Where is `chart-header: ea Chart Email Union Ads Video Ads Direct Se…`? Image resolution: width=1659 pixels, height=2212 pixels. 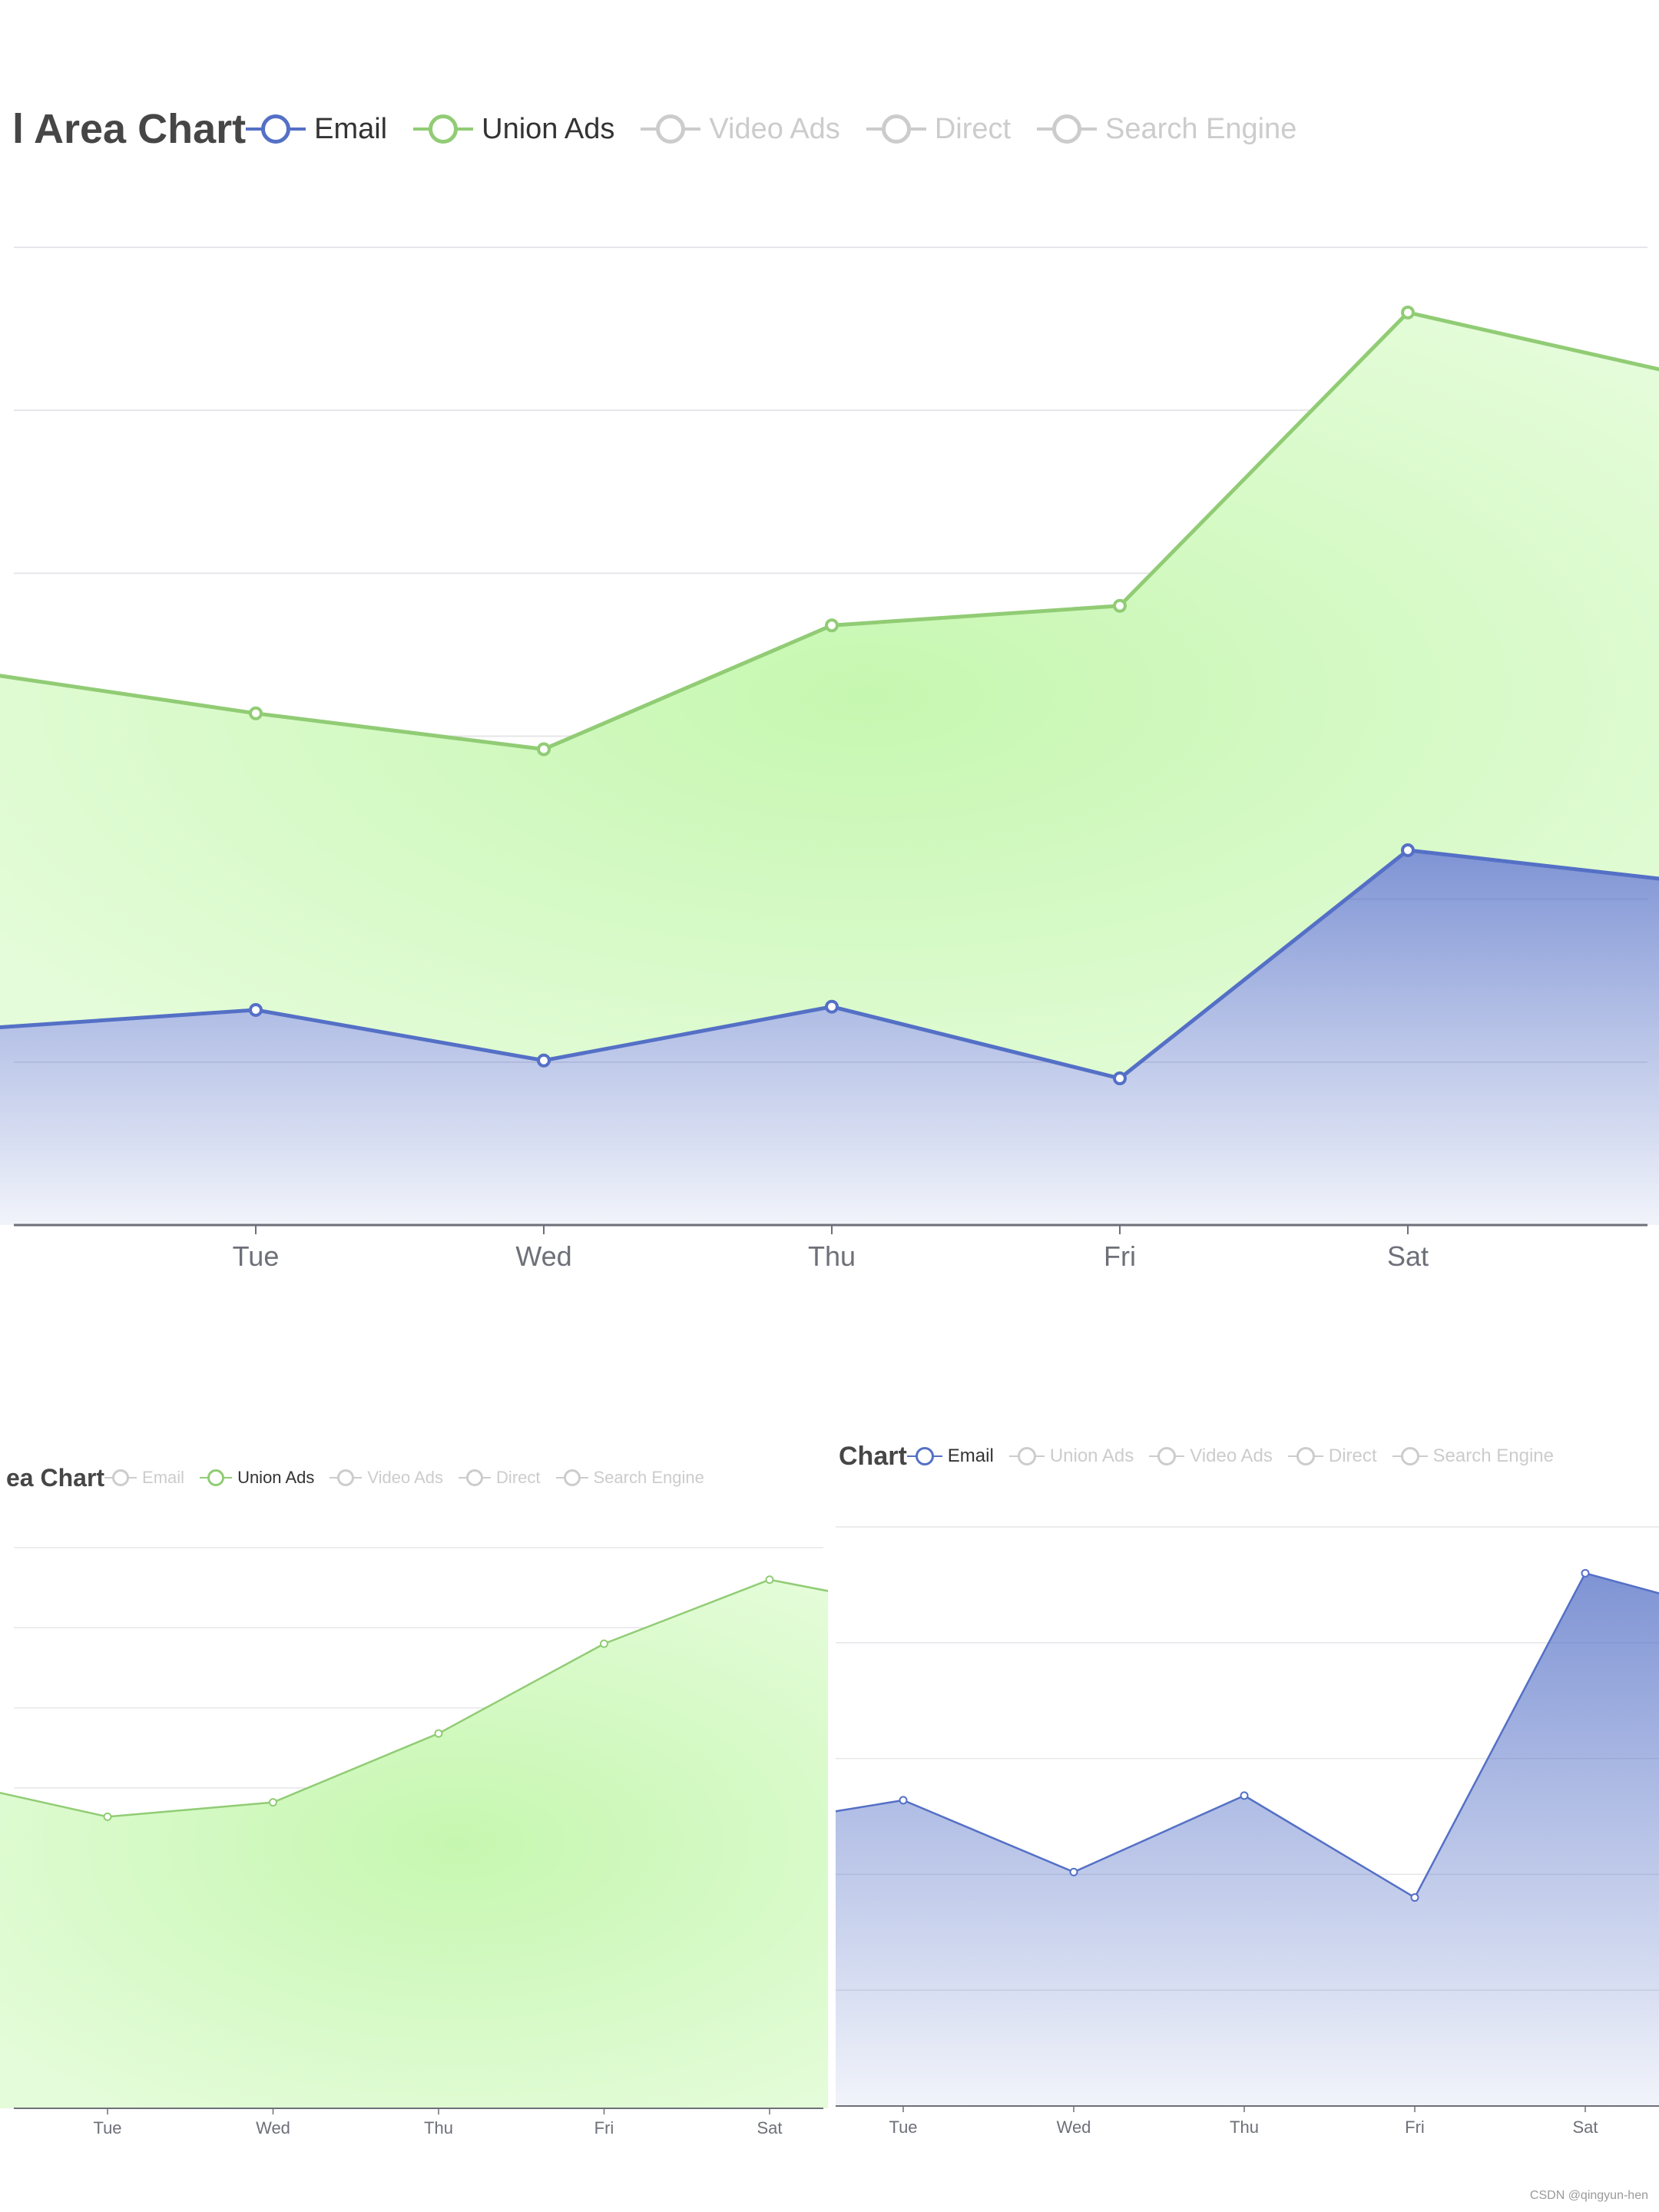
chart-header: ea Chart Email Union Ads Video Ads Direct Se… is located at coordinates (355, 1478).